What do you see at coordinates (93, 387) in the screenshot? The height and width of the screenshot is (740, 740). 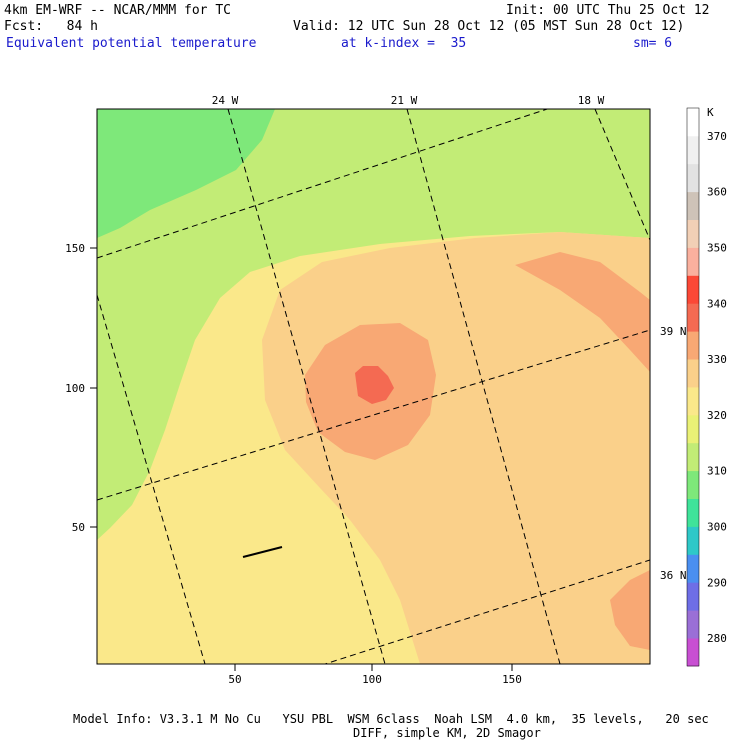 I see `y-tick-marks` at bounding box center [93, 387].